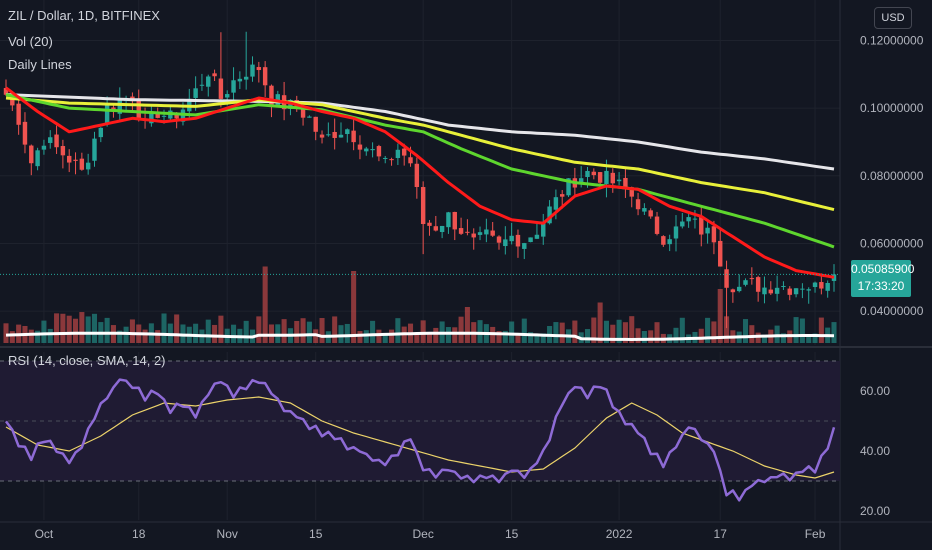 Image resolution: width=932 pixels, height=550 pixels. Describe the element at coordinates (875, 451) in the screenshot. I see `rsi-axis: 60.00 40.00 20.00` at that location.